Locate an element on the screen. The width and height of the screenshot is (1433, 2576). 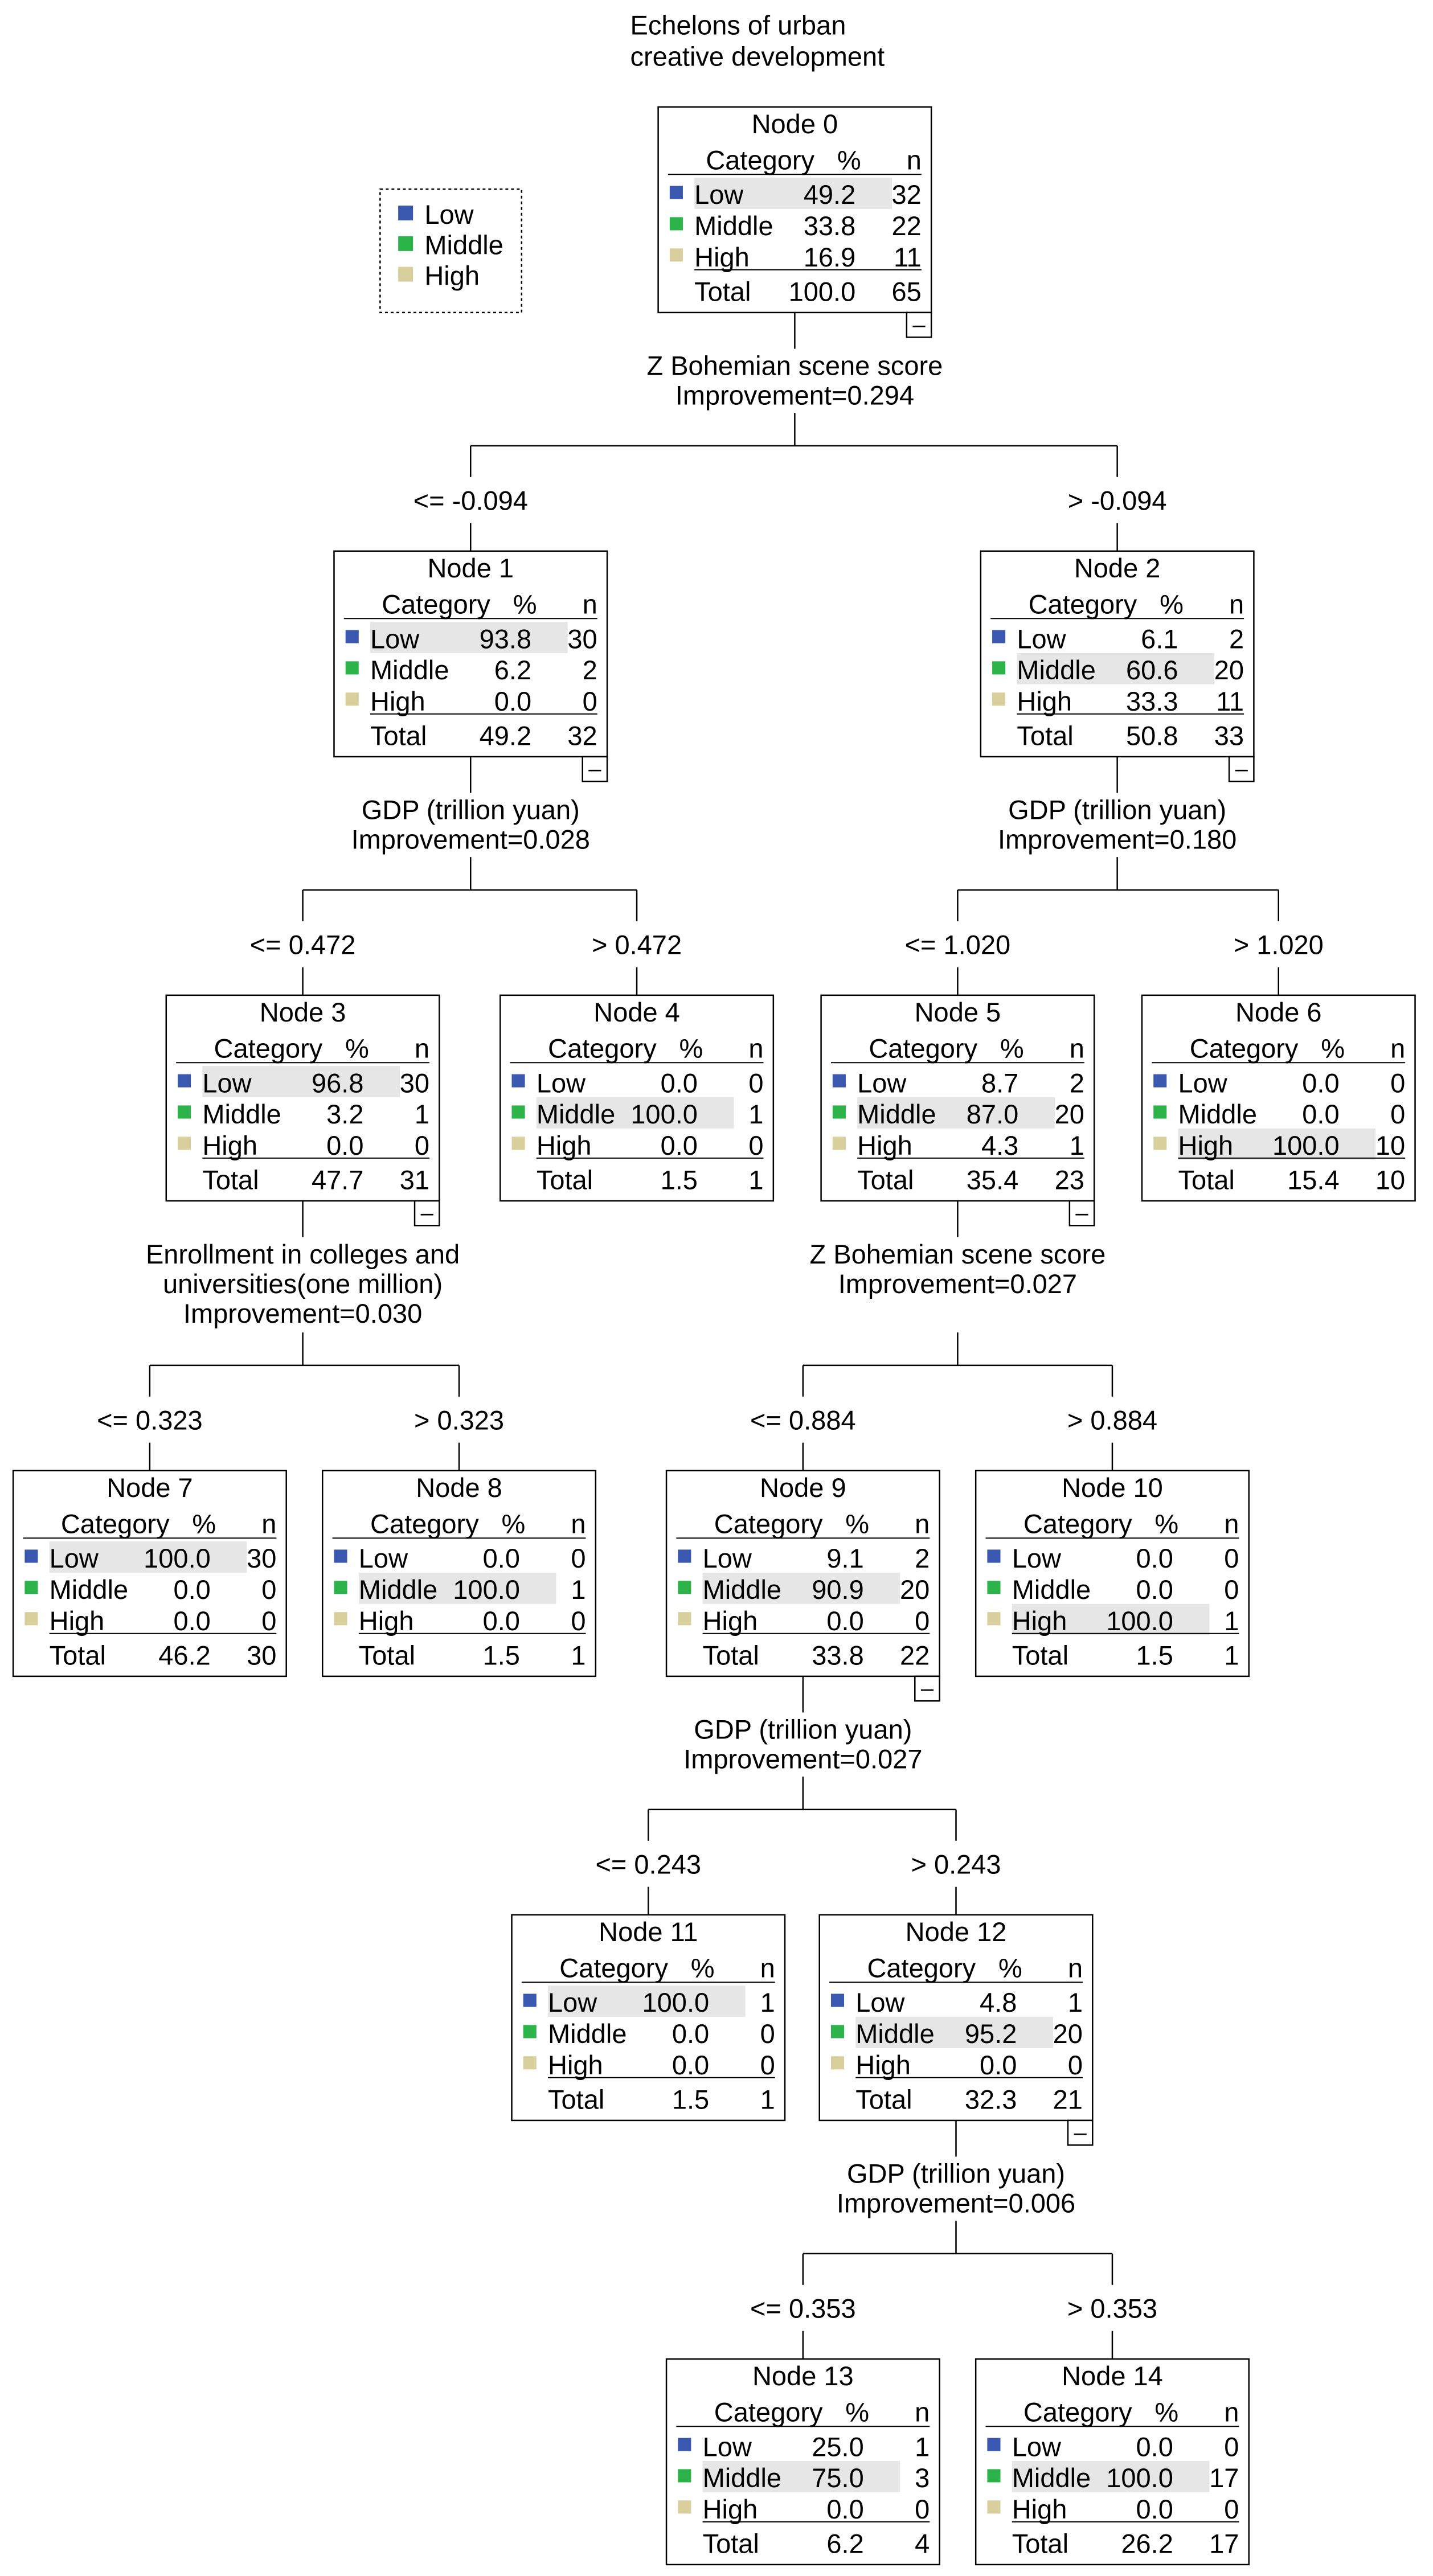
node-title: Node 9 is located at coordinates (803, 1487).